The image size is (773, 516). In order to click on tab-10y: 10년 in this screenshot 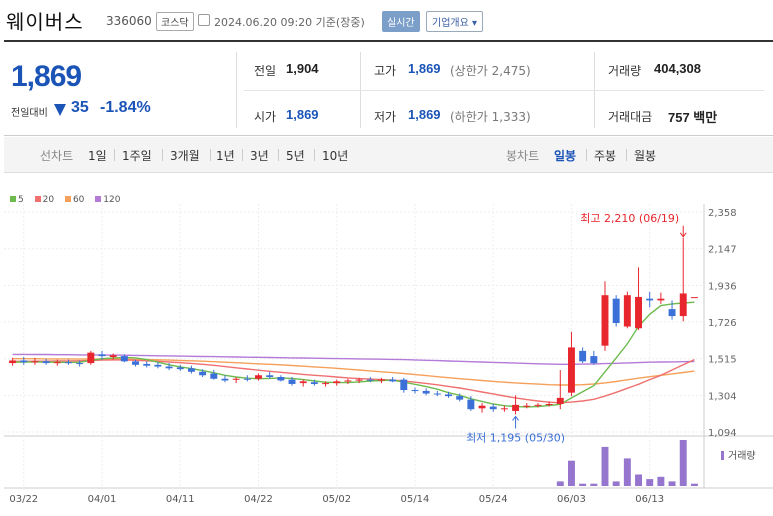, I will do `click(335, 156)`.